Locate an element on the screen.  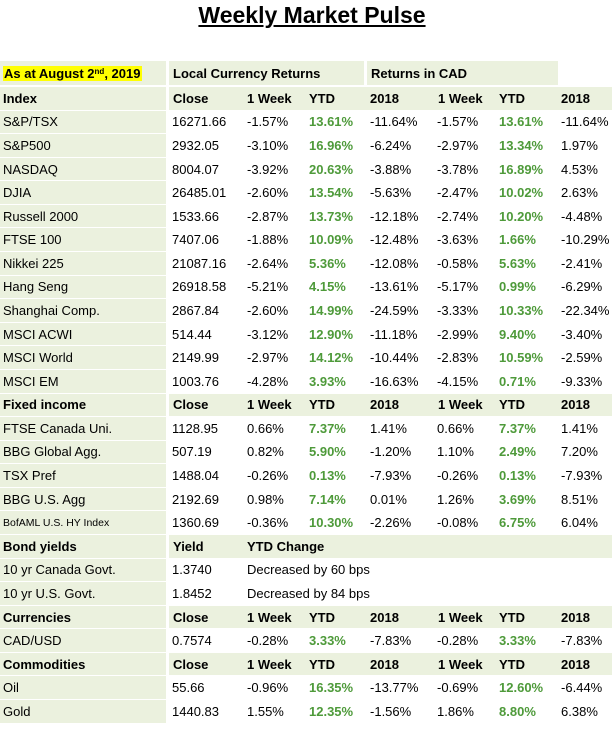
row-label: BBG Global Agg. is located at coordinates (84, 452).